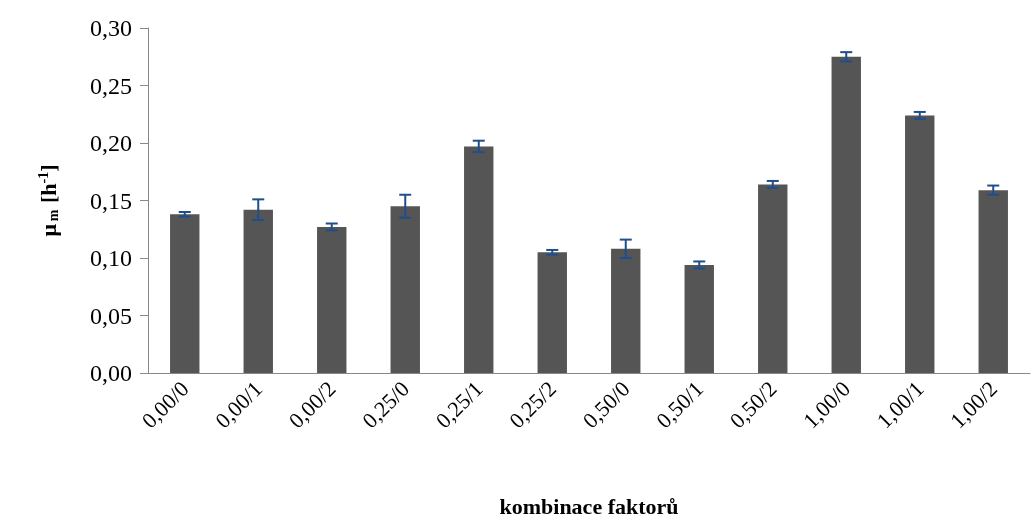  What do you see at coordinates (111, 28) in the screenshot?
I see `y-tick-label: 0,30` at bounding box center [111, 28].